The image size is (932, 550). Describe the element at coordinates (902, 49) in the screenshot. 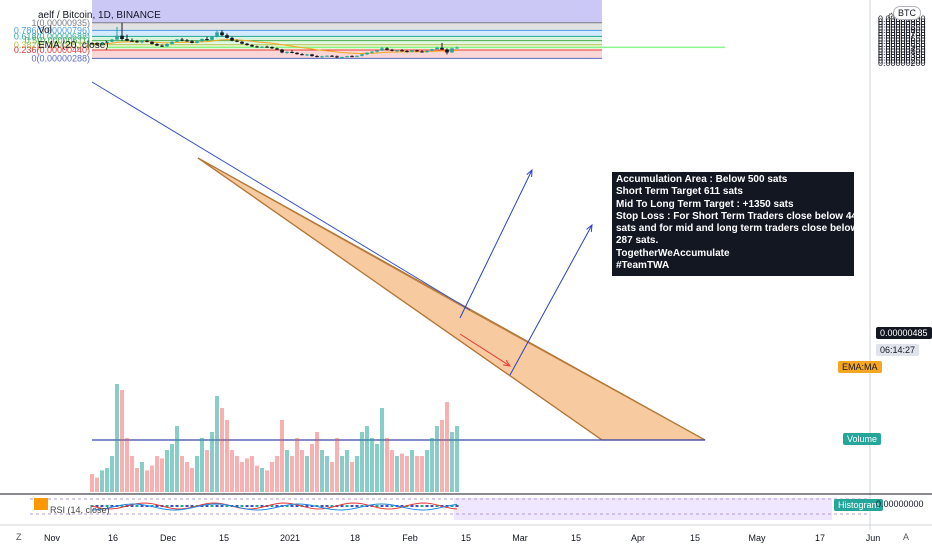

I see `y-axis-tick-label: 0.00000450` at that location.